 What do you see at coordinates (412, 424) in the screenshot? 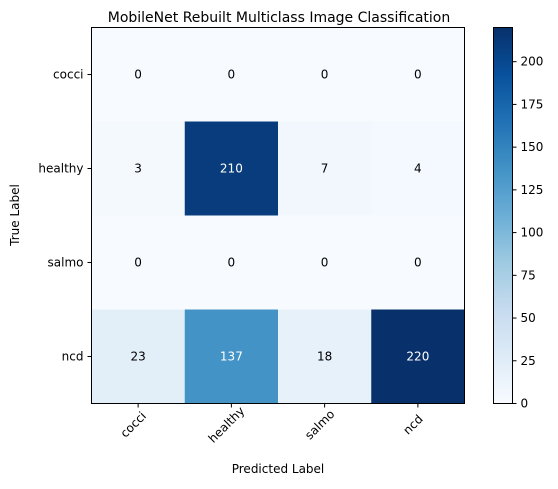
I see `x-tick-label: ncd` at bounding box center [412, 424].